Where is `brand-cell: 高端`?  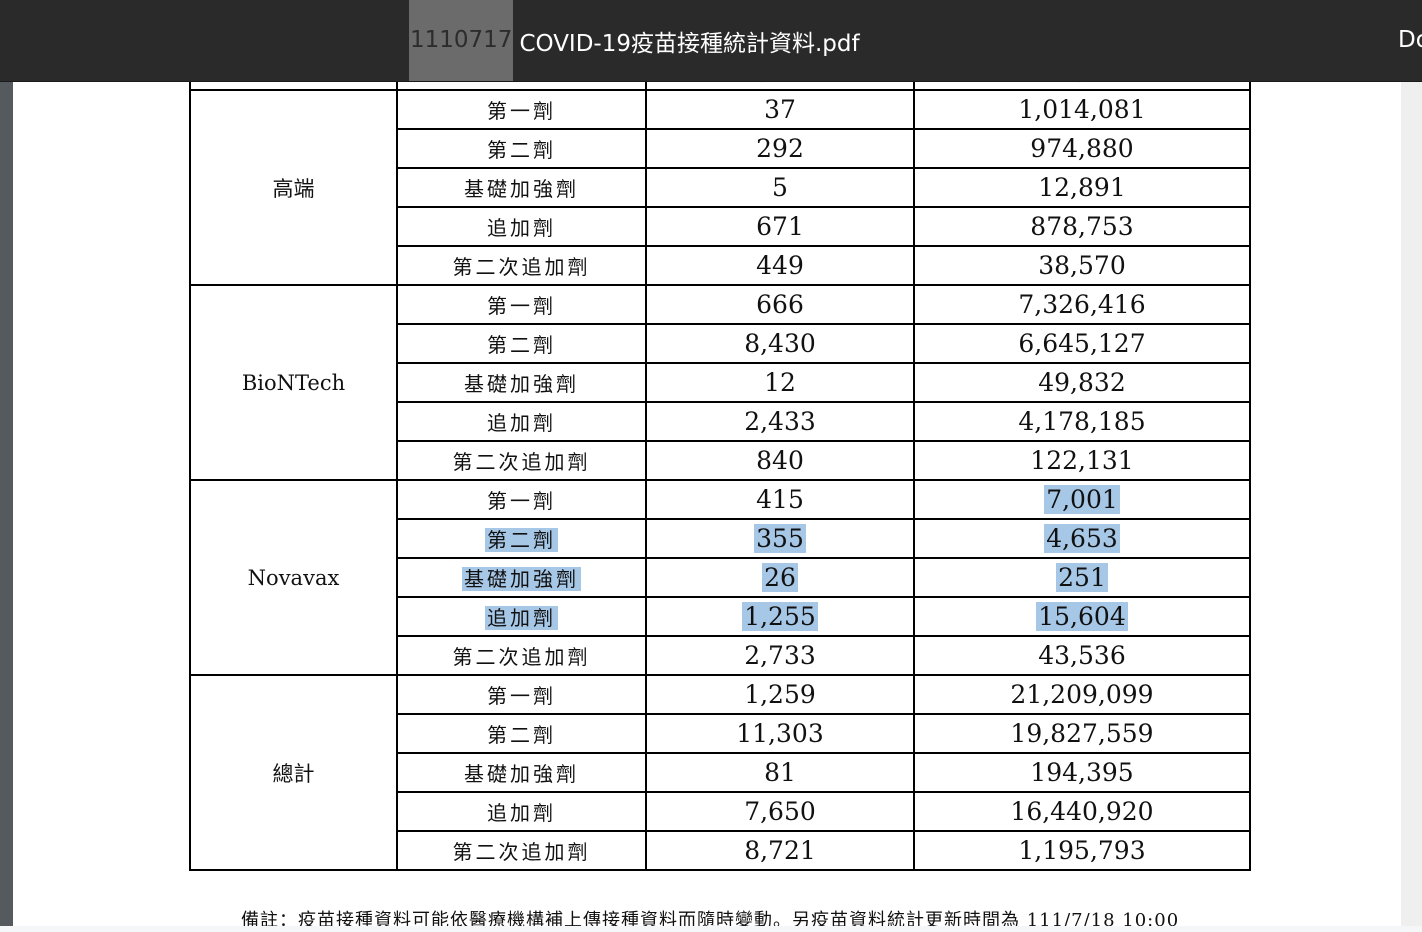
brand-cell: 高端 is located at coordinates (293, 187).